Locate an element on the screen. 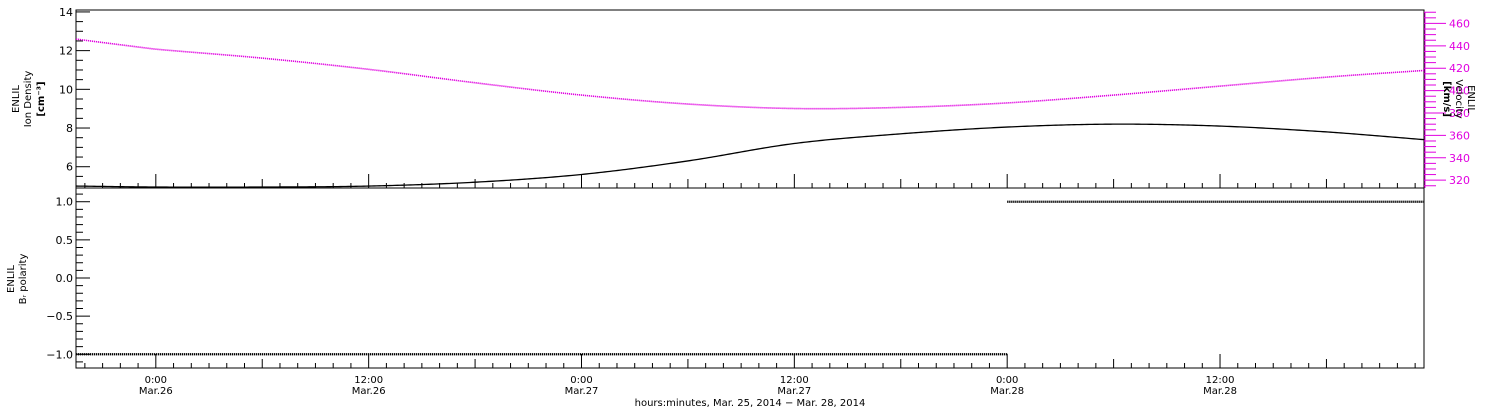  density-tick-label: 10 is located at coordinates (66, 89).